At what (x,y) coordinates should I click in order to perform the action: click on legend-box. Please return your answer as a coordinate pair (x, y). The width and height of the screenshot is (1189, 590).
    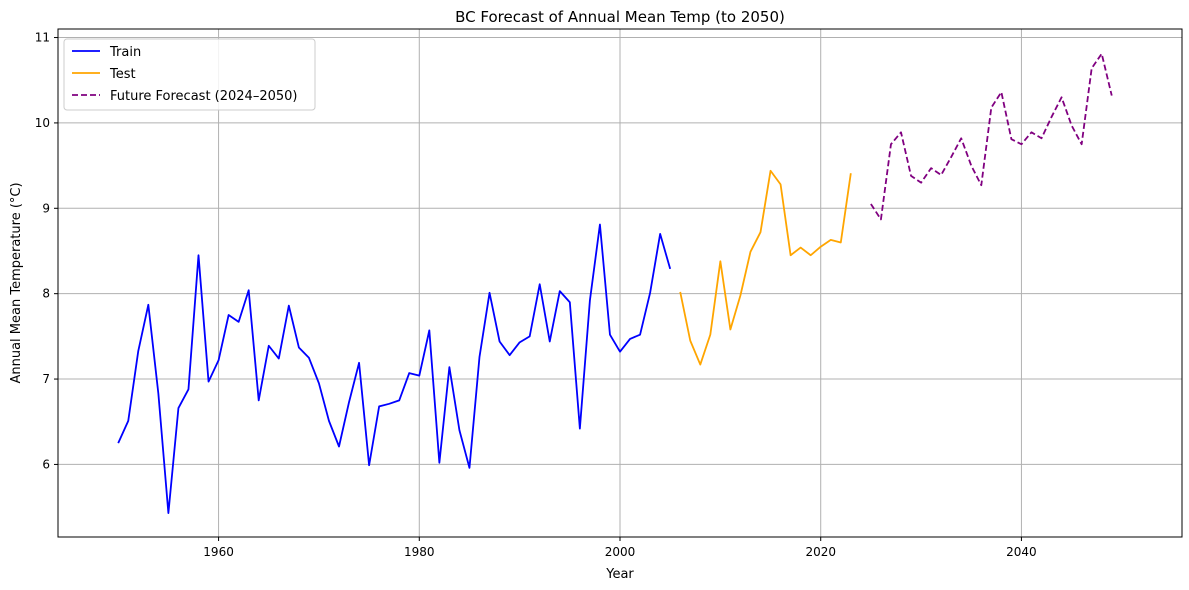
    Looking at the image, I should click on (189, 74).